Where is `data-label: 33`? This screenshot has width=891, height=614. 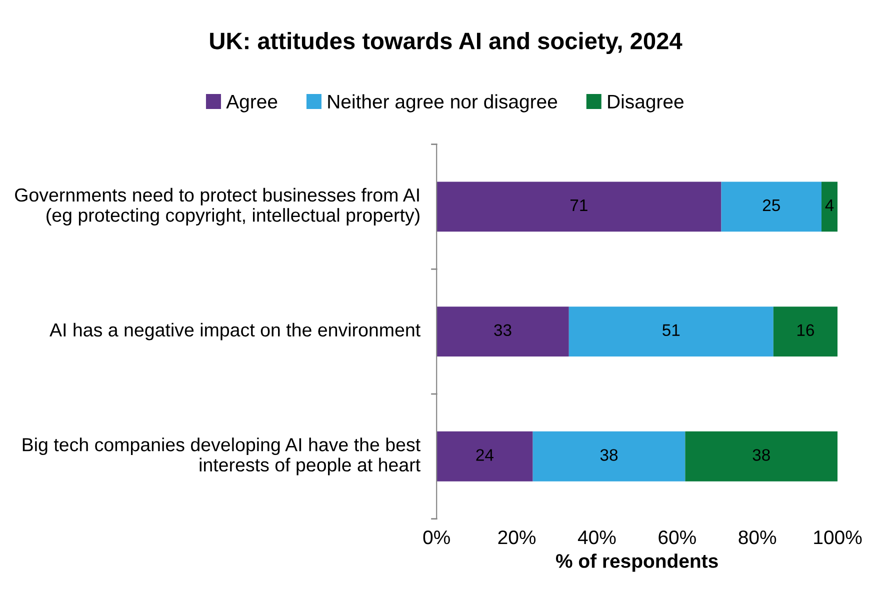
data-label: 33 is located at coordinates (503, 330).